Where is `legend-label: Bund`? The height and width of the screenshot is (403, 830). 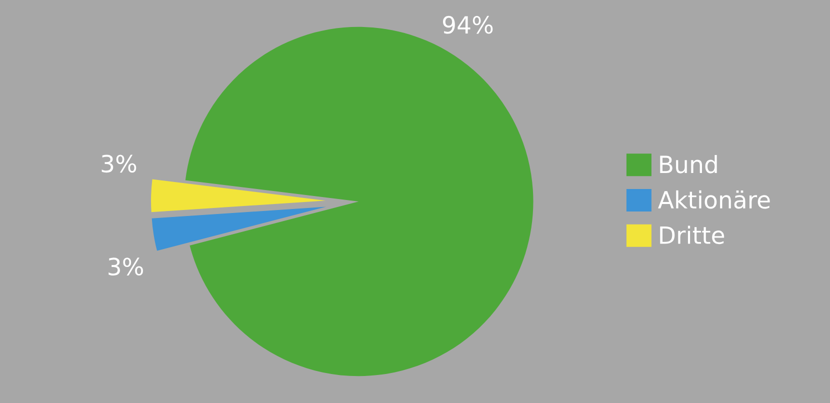 legend-label: Bund is located at coordinates (688, 164).